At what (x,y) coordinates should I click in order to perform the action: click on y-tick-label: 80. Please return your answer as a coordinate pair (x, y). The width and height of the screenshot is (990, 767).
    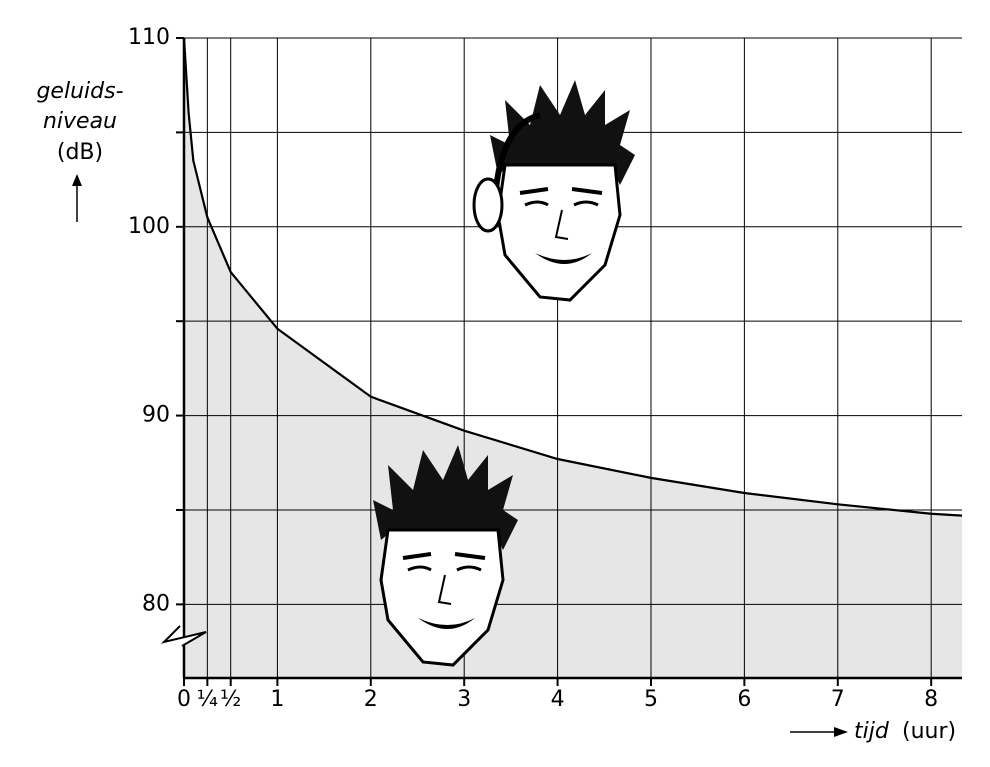
    Looking at the image, I should click on (156, 603).